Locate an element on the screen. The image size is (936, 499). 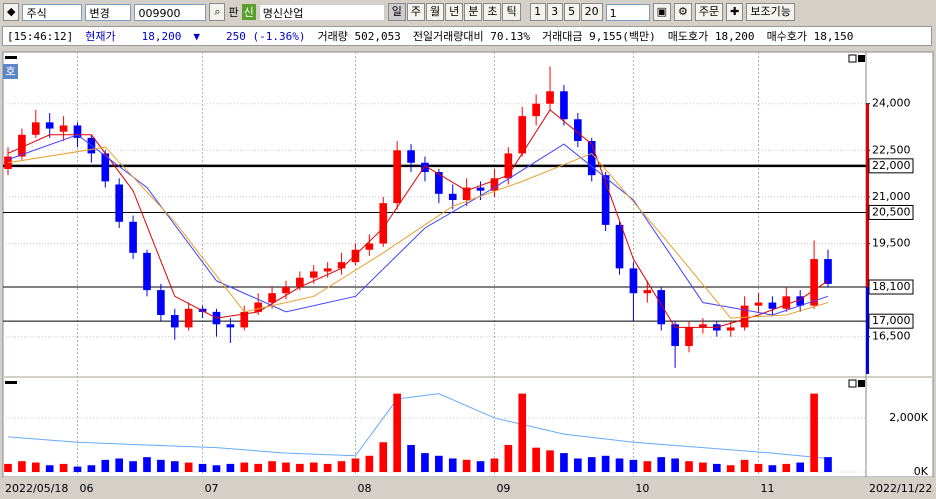
toolbar-button: 틱 is located at coordinates (511, 12).